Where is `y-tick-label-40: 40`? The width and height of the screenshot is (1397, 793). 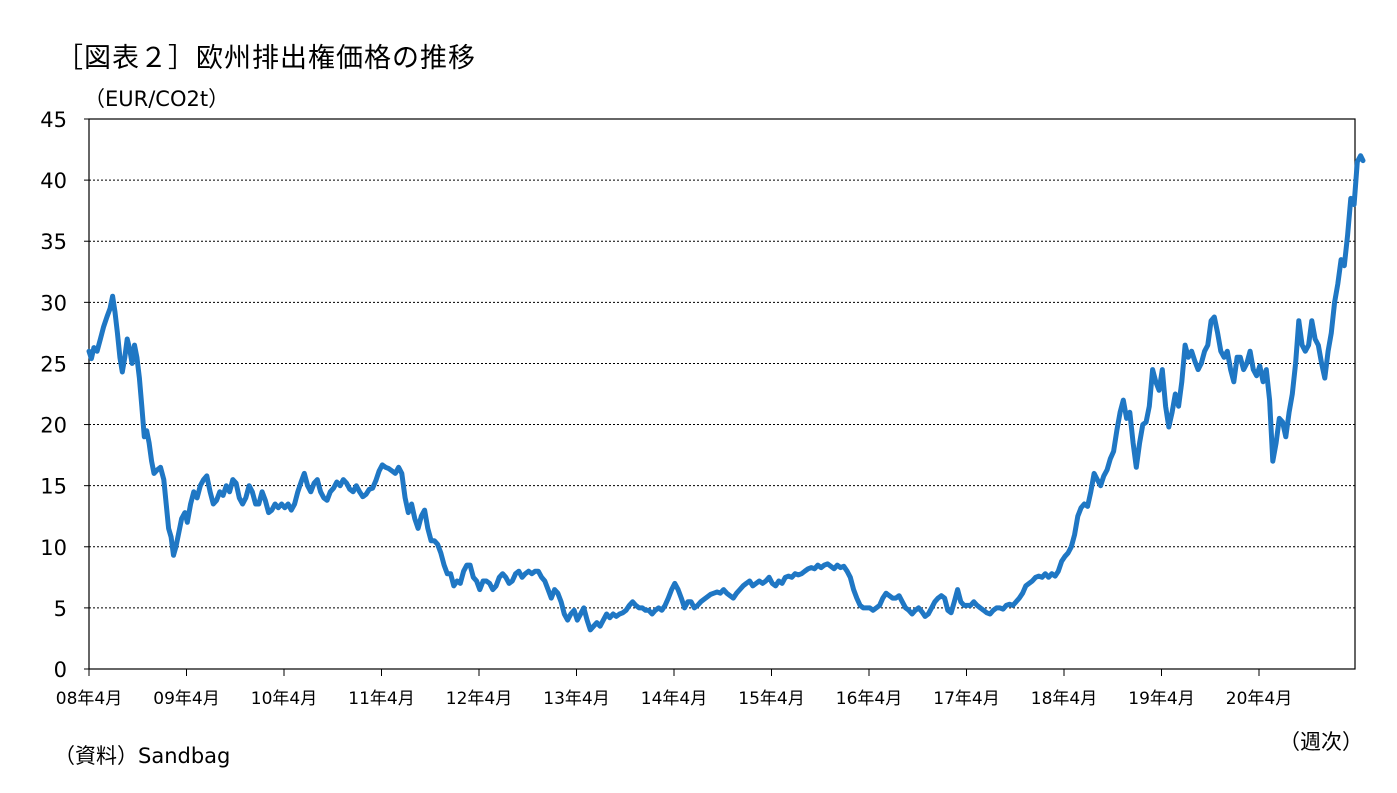 y-tick-label-40: 40 is located at coordinates (53, 181).